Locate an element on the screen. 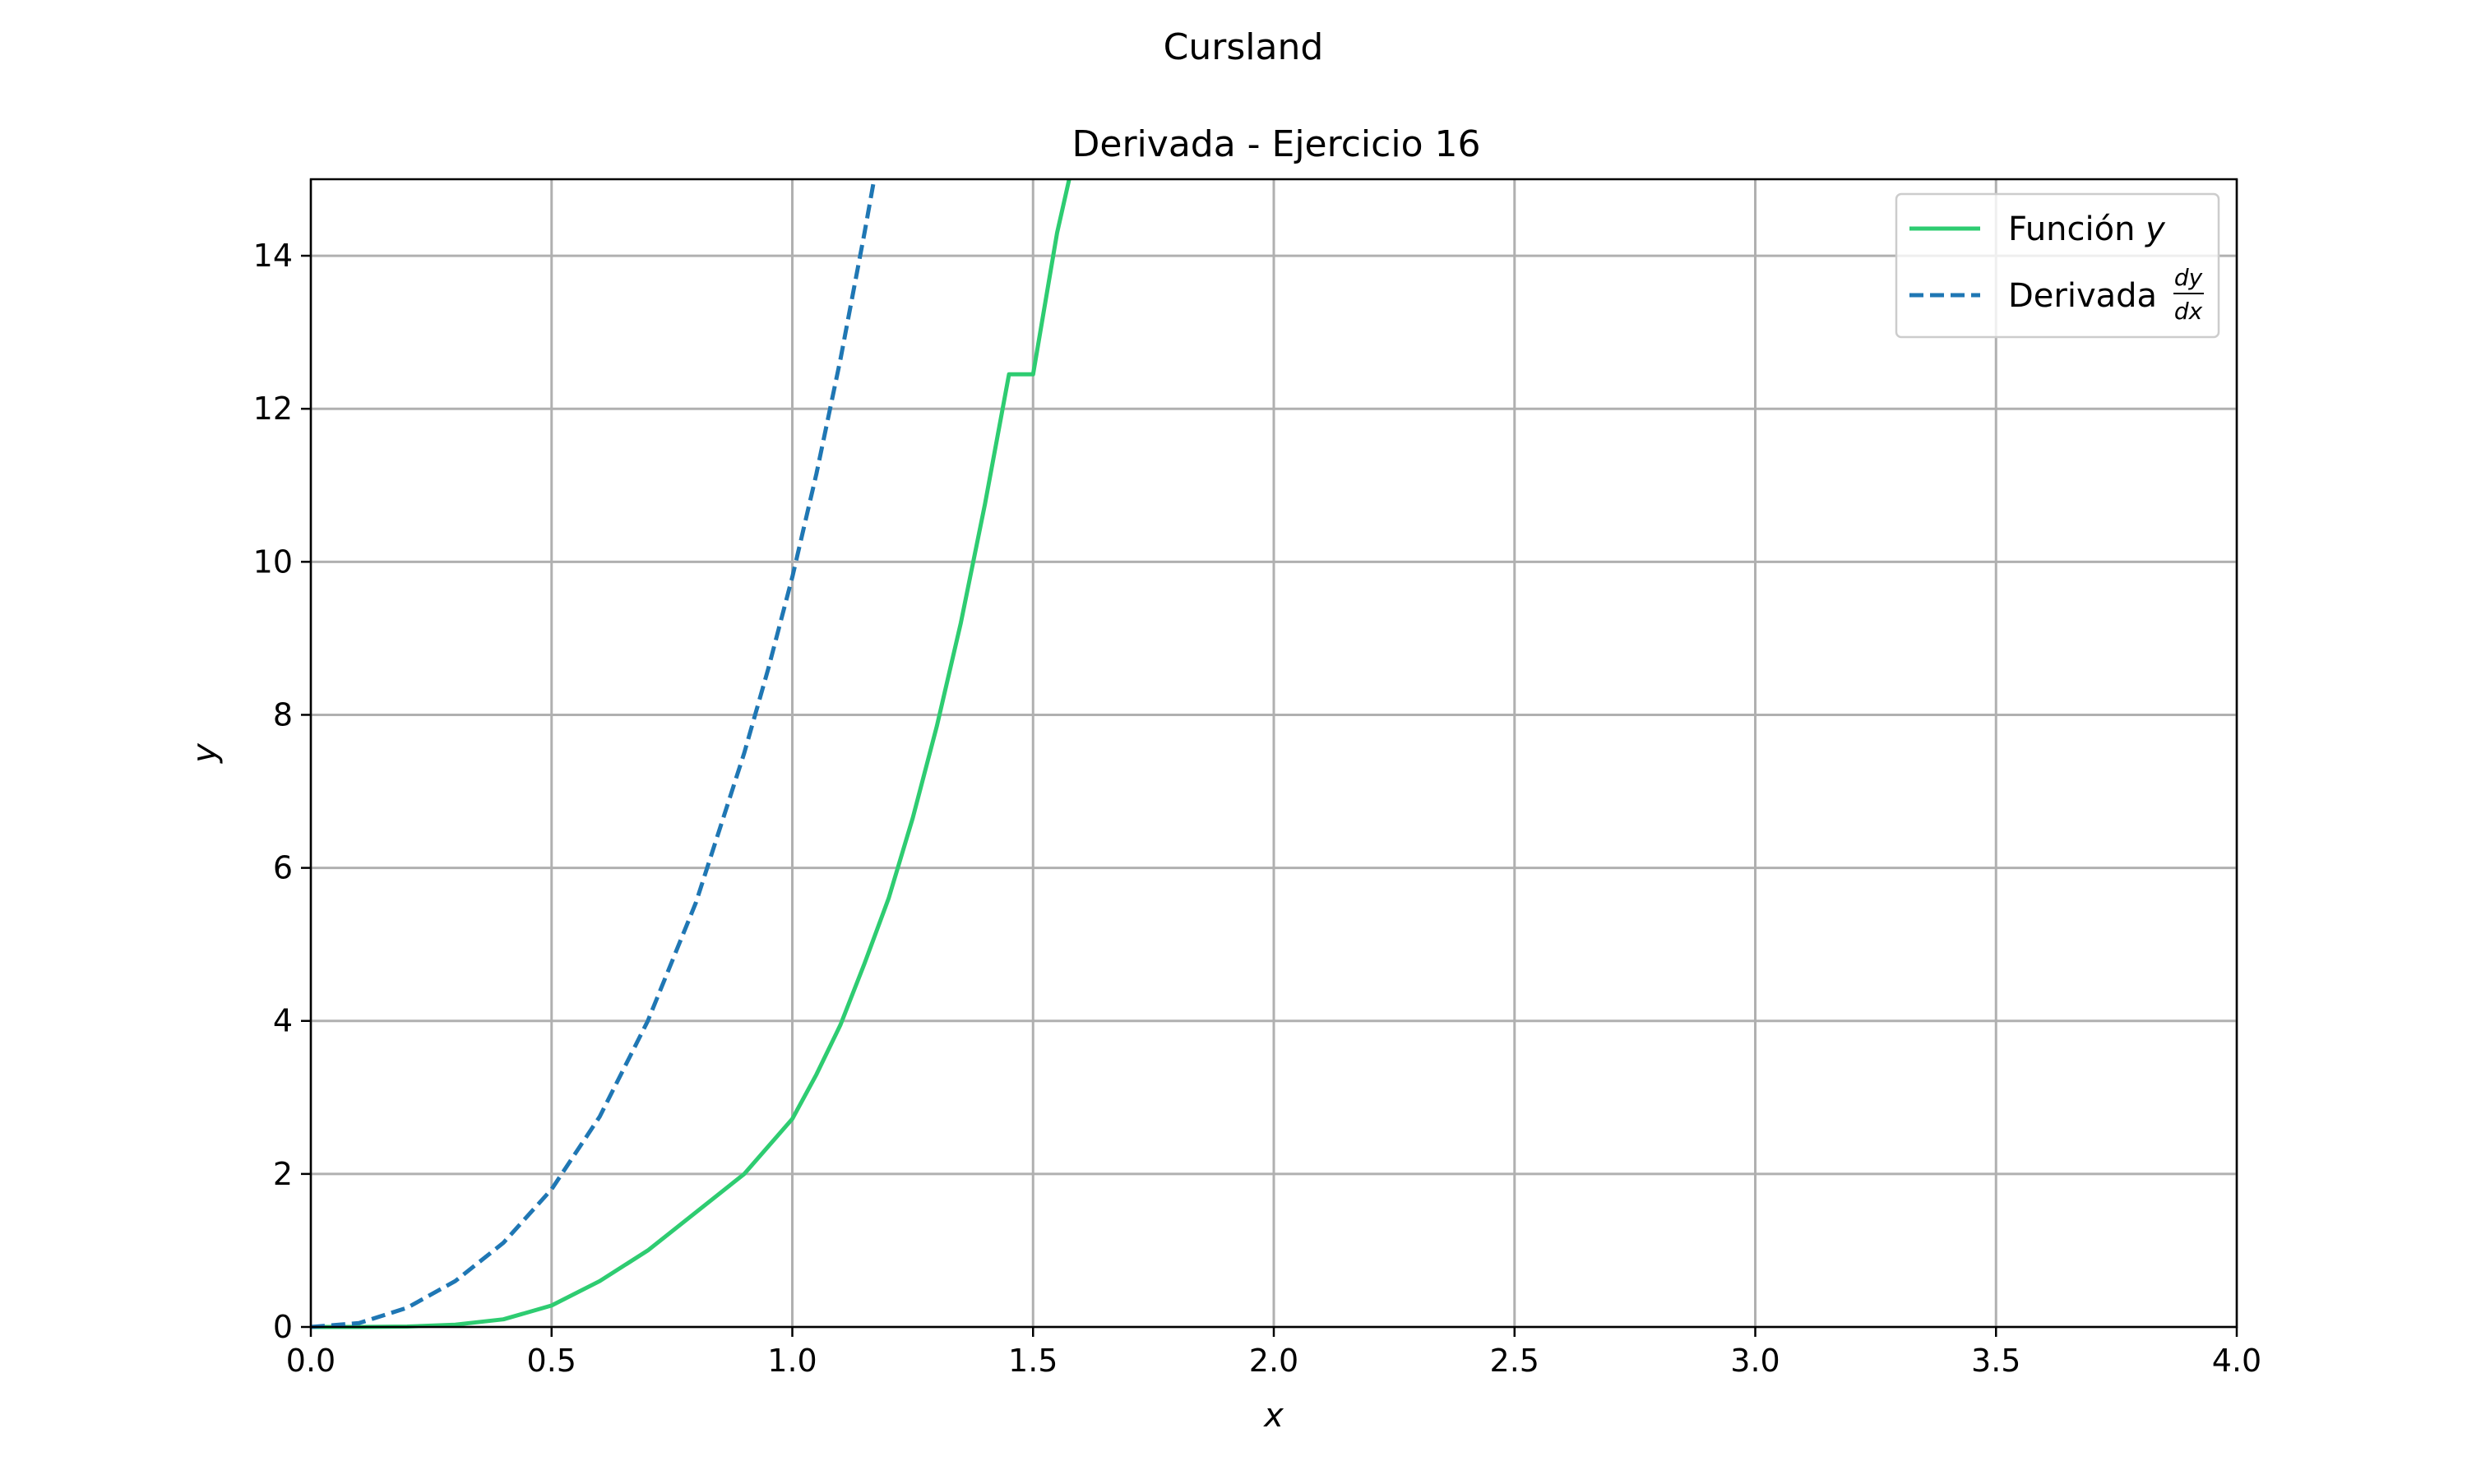  legend-label-derivative-denominator: dx is located at coordinates (2189, 312).